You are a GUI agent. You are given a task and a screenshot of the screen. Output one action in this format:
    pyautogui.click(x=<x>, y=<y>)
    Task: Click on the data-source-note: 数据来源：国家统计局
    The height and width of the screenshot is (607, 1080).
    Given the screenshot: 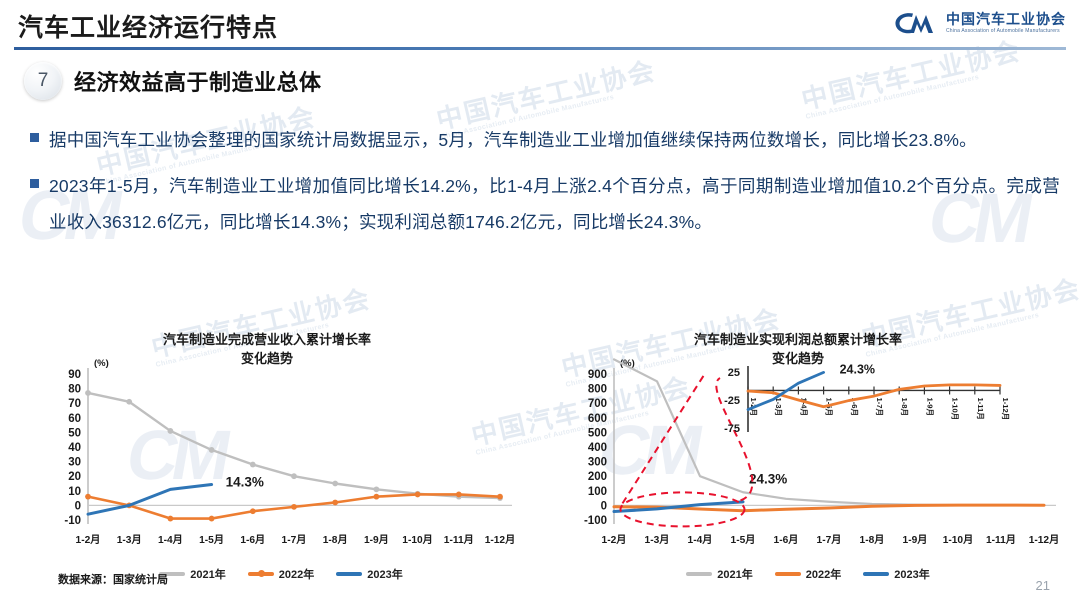 What is the action you would take?
    pyautogui.click(x=113, y=580)
    